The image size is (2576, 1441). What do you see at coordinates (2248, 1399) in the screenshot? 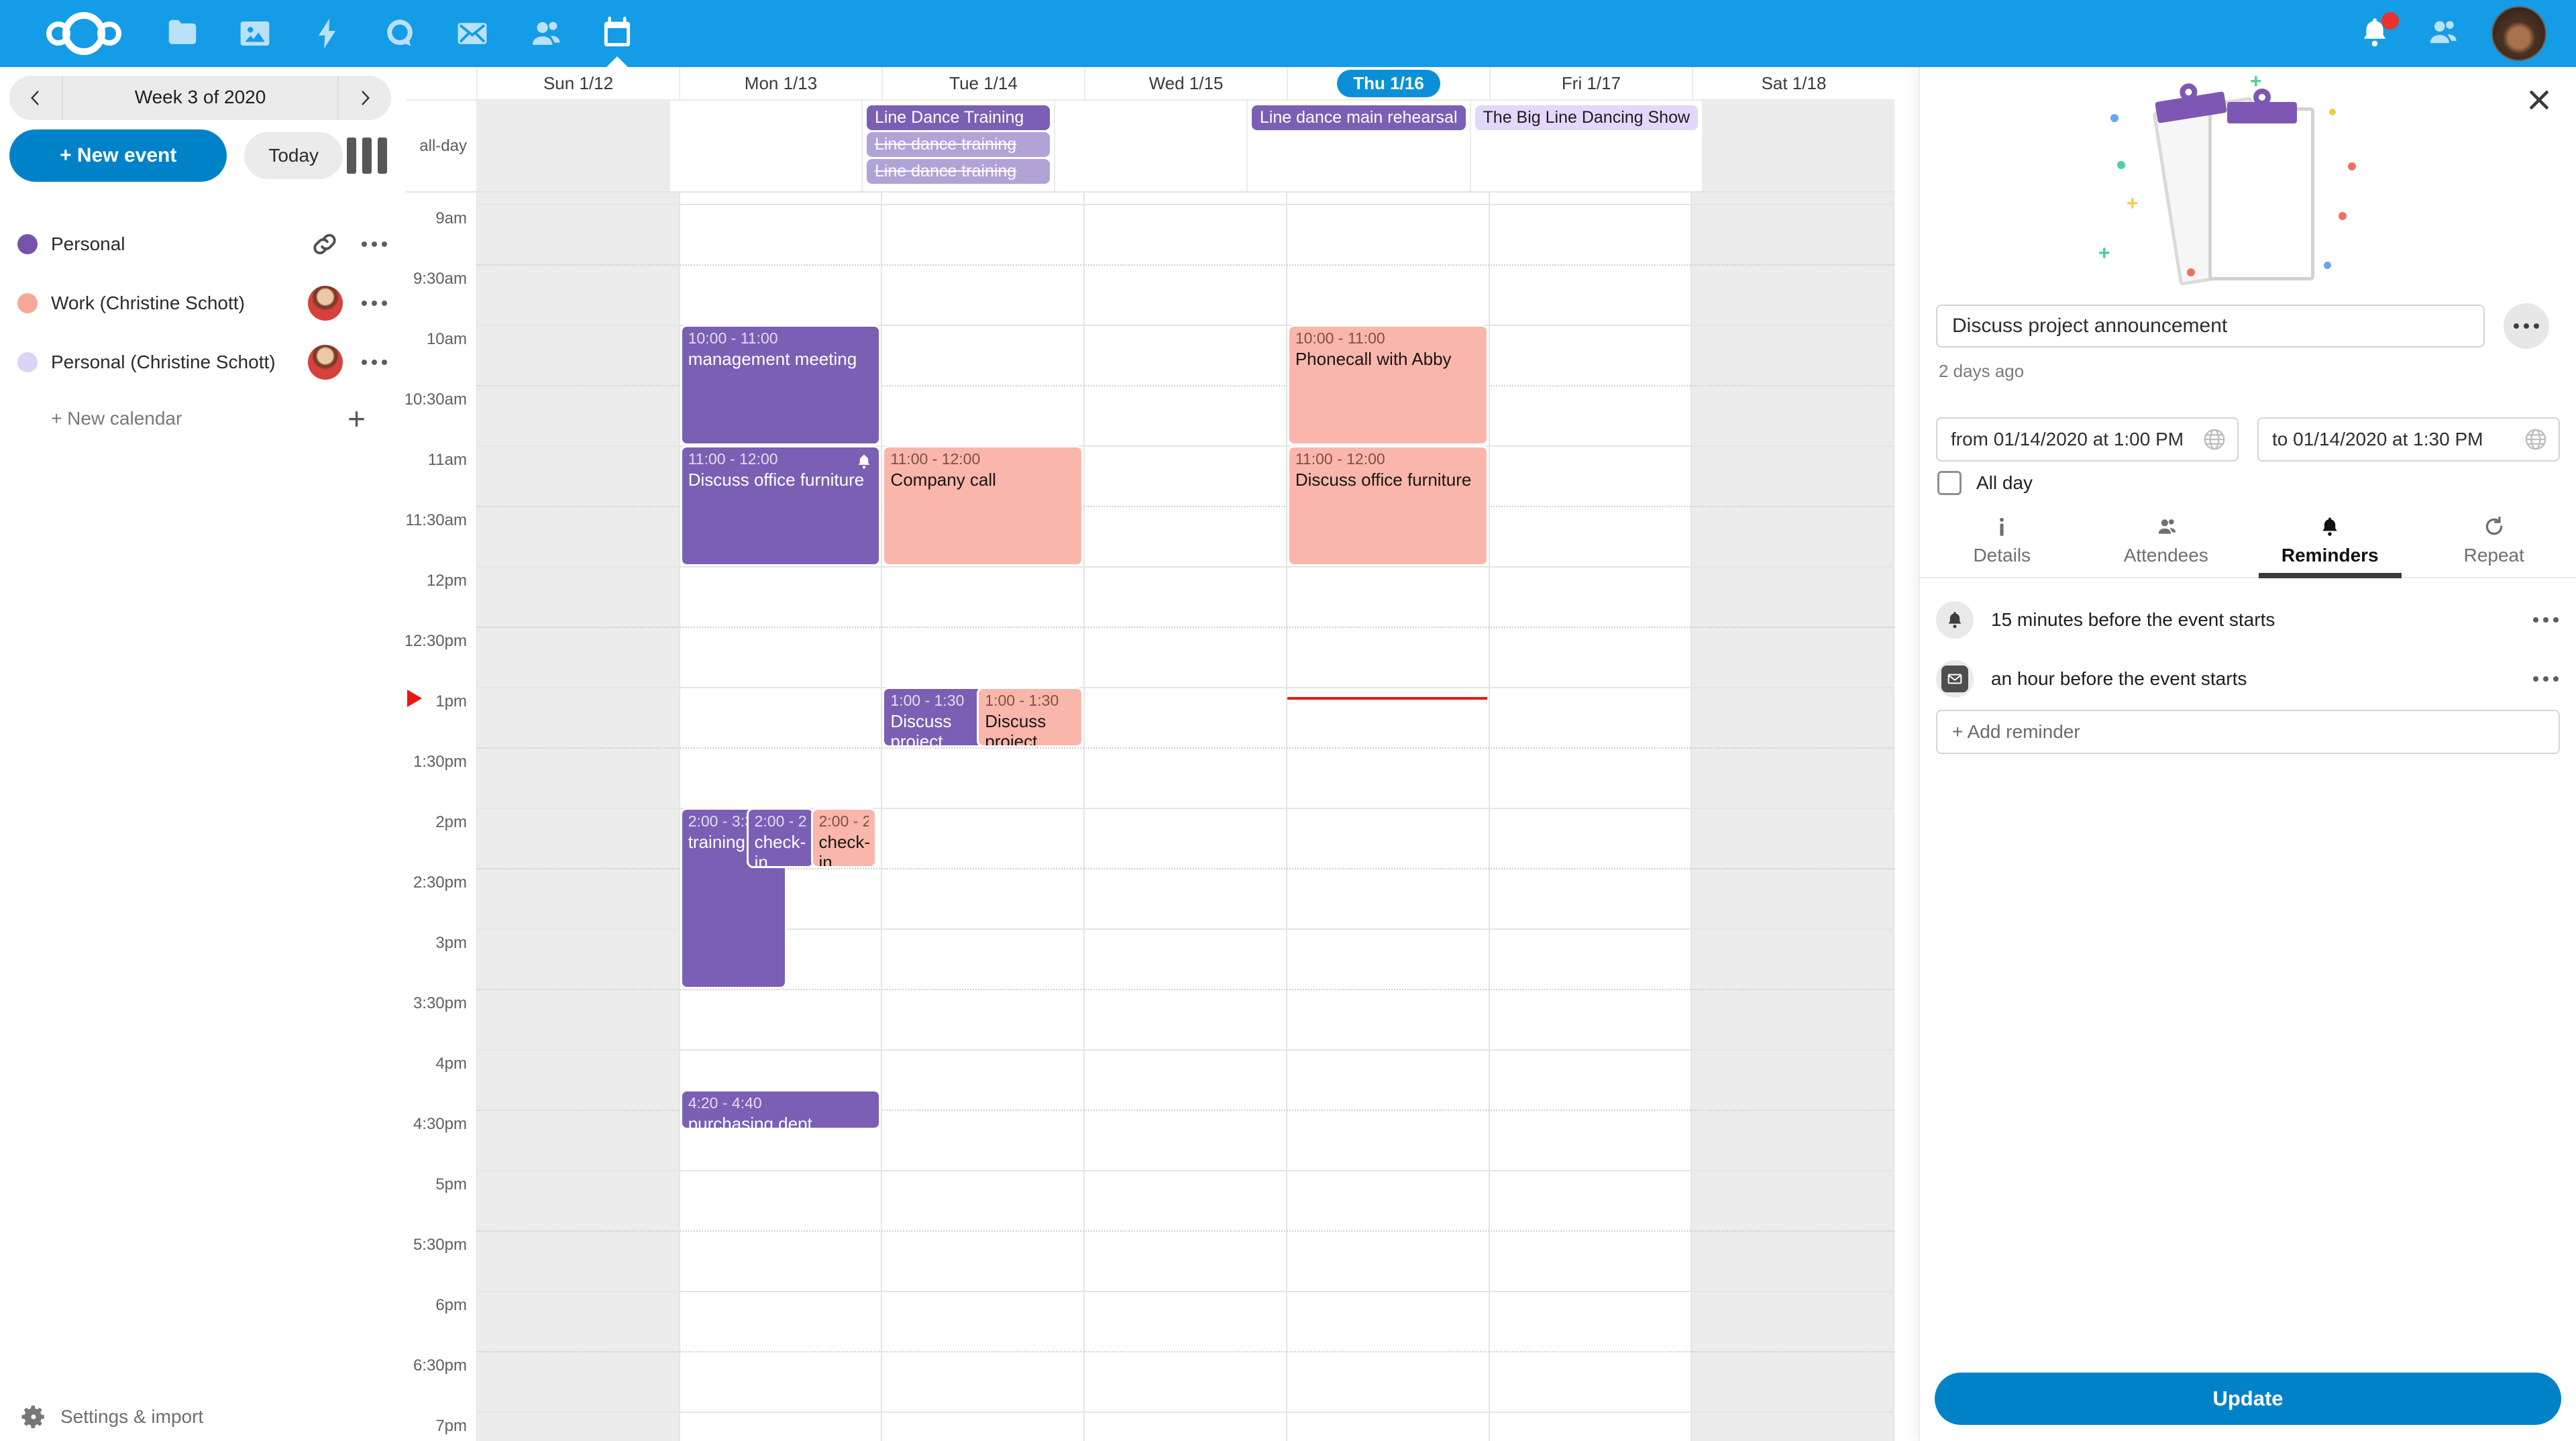
I see `update-button: Update` at bounding box center [2248, 1399].